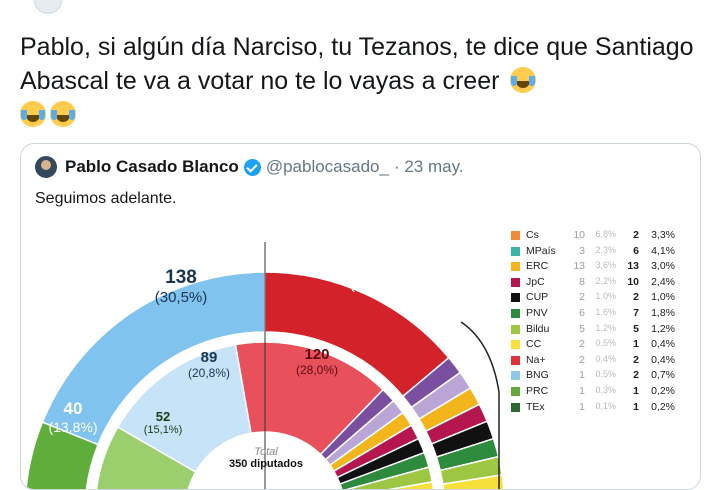 The image size is (720, 490). I want to click on small-parties-bracket, so click(480, 405).